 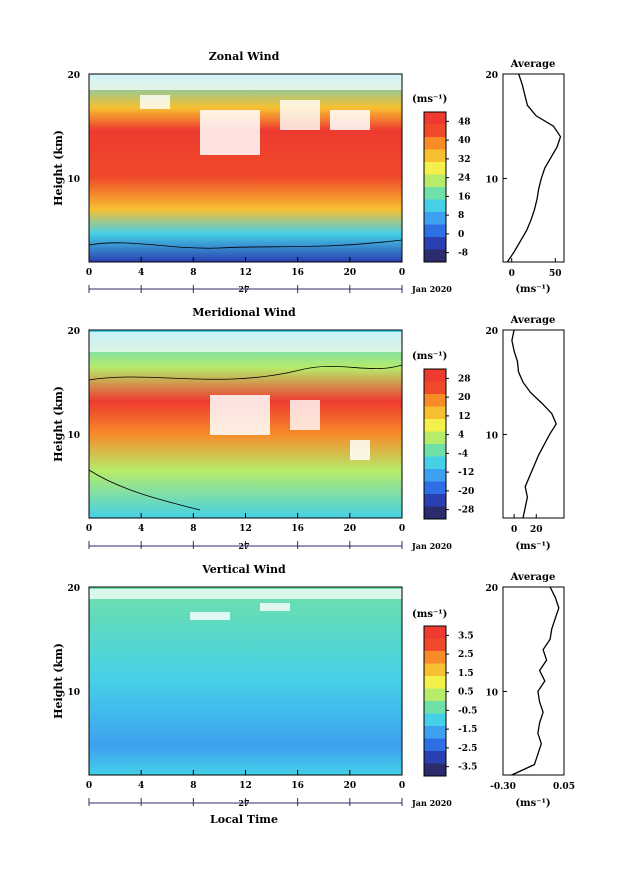 I want to click on x-axis-label: Local Time, so click(x=244, y=819).